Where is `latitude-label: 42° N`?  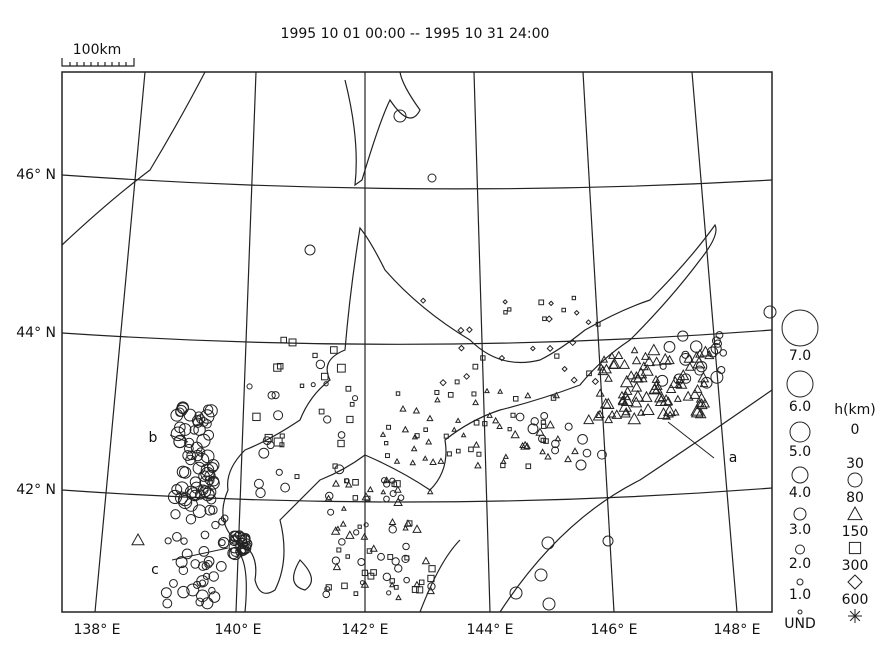 latitude-label: 42° N is located at coordinates (36, 490).